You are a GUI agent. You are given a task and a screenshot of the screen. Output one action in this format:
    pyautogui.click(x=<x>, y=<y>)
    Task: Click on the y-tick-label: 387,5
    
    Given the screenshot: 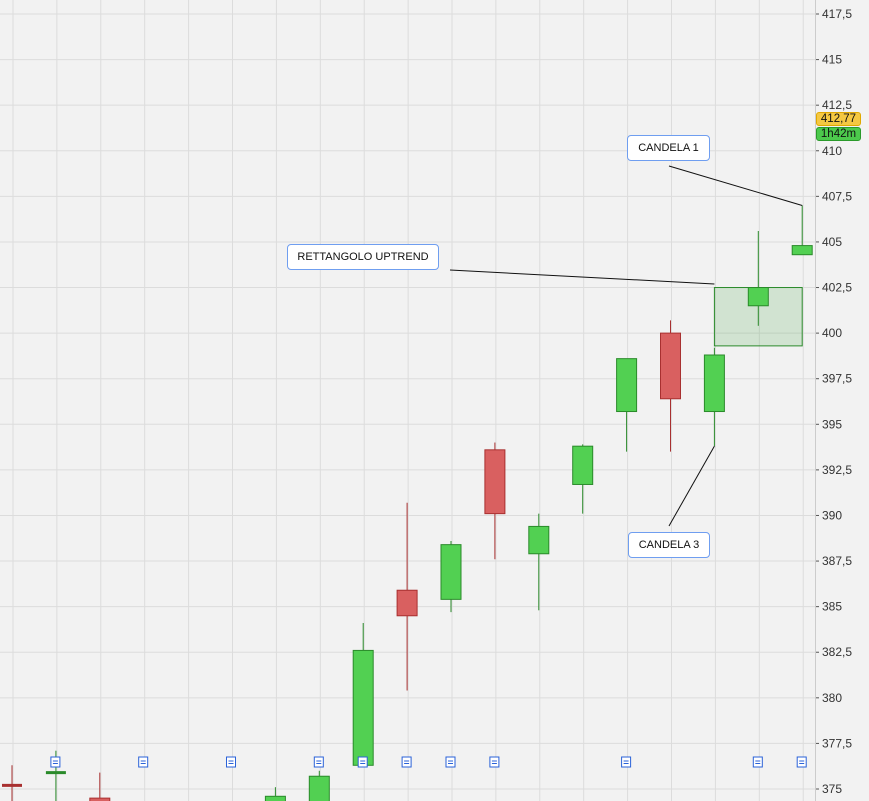 What is the action you would take?
    pyautogui.click(x=837, y=561)
    